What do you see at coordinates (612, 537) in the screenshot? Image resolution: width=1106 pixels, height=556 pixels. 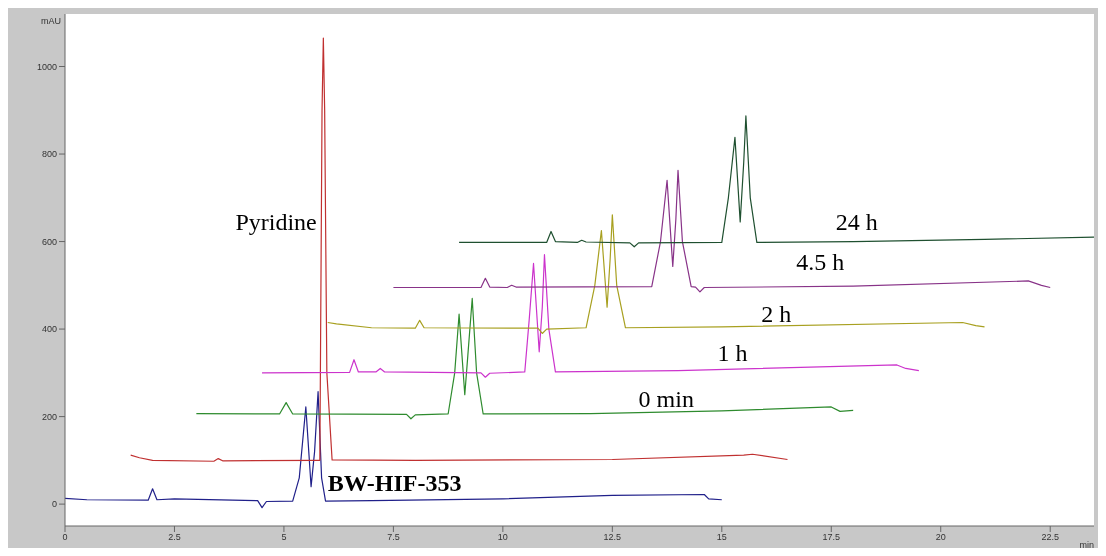 I see `x-tick-label: 12.5` at bounding box center [612, 537].